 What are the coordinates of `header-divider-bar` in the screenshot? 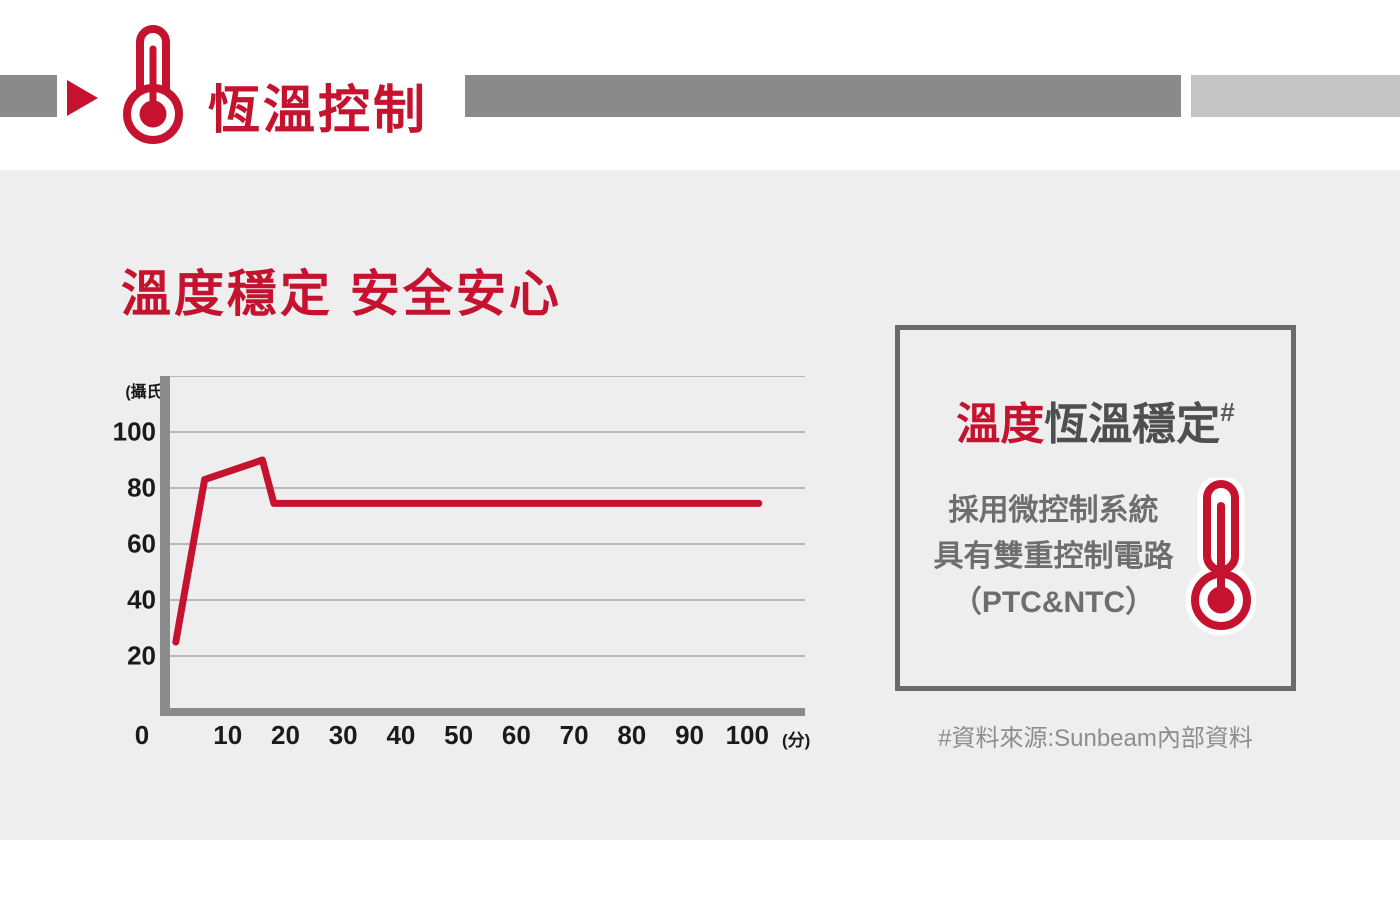 It's located at (823, 96).